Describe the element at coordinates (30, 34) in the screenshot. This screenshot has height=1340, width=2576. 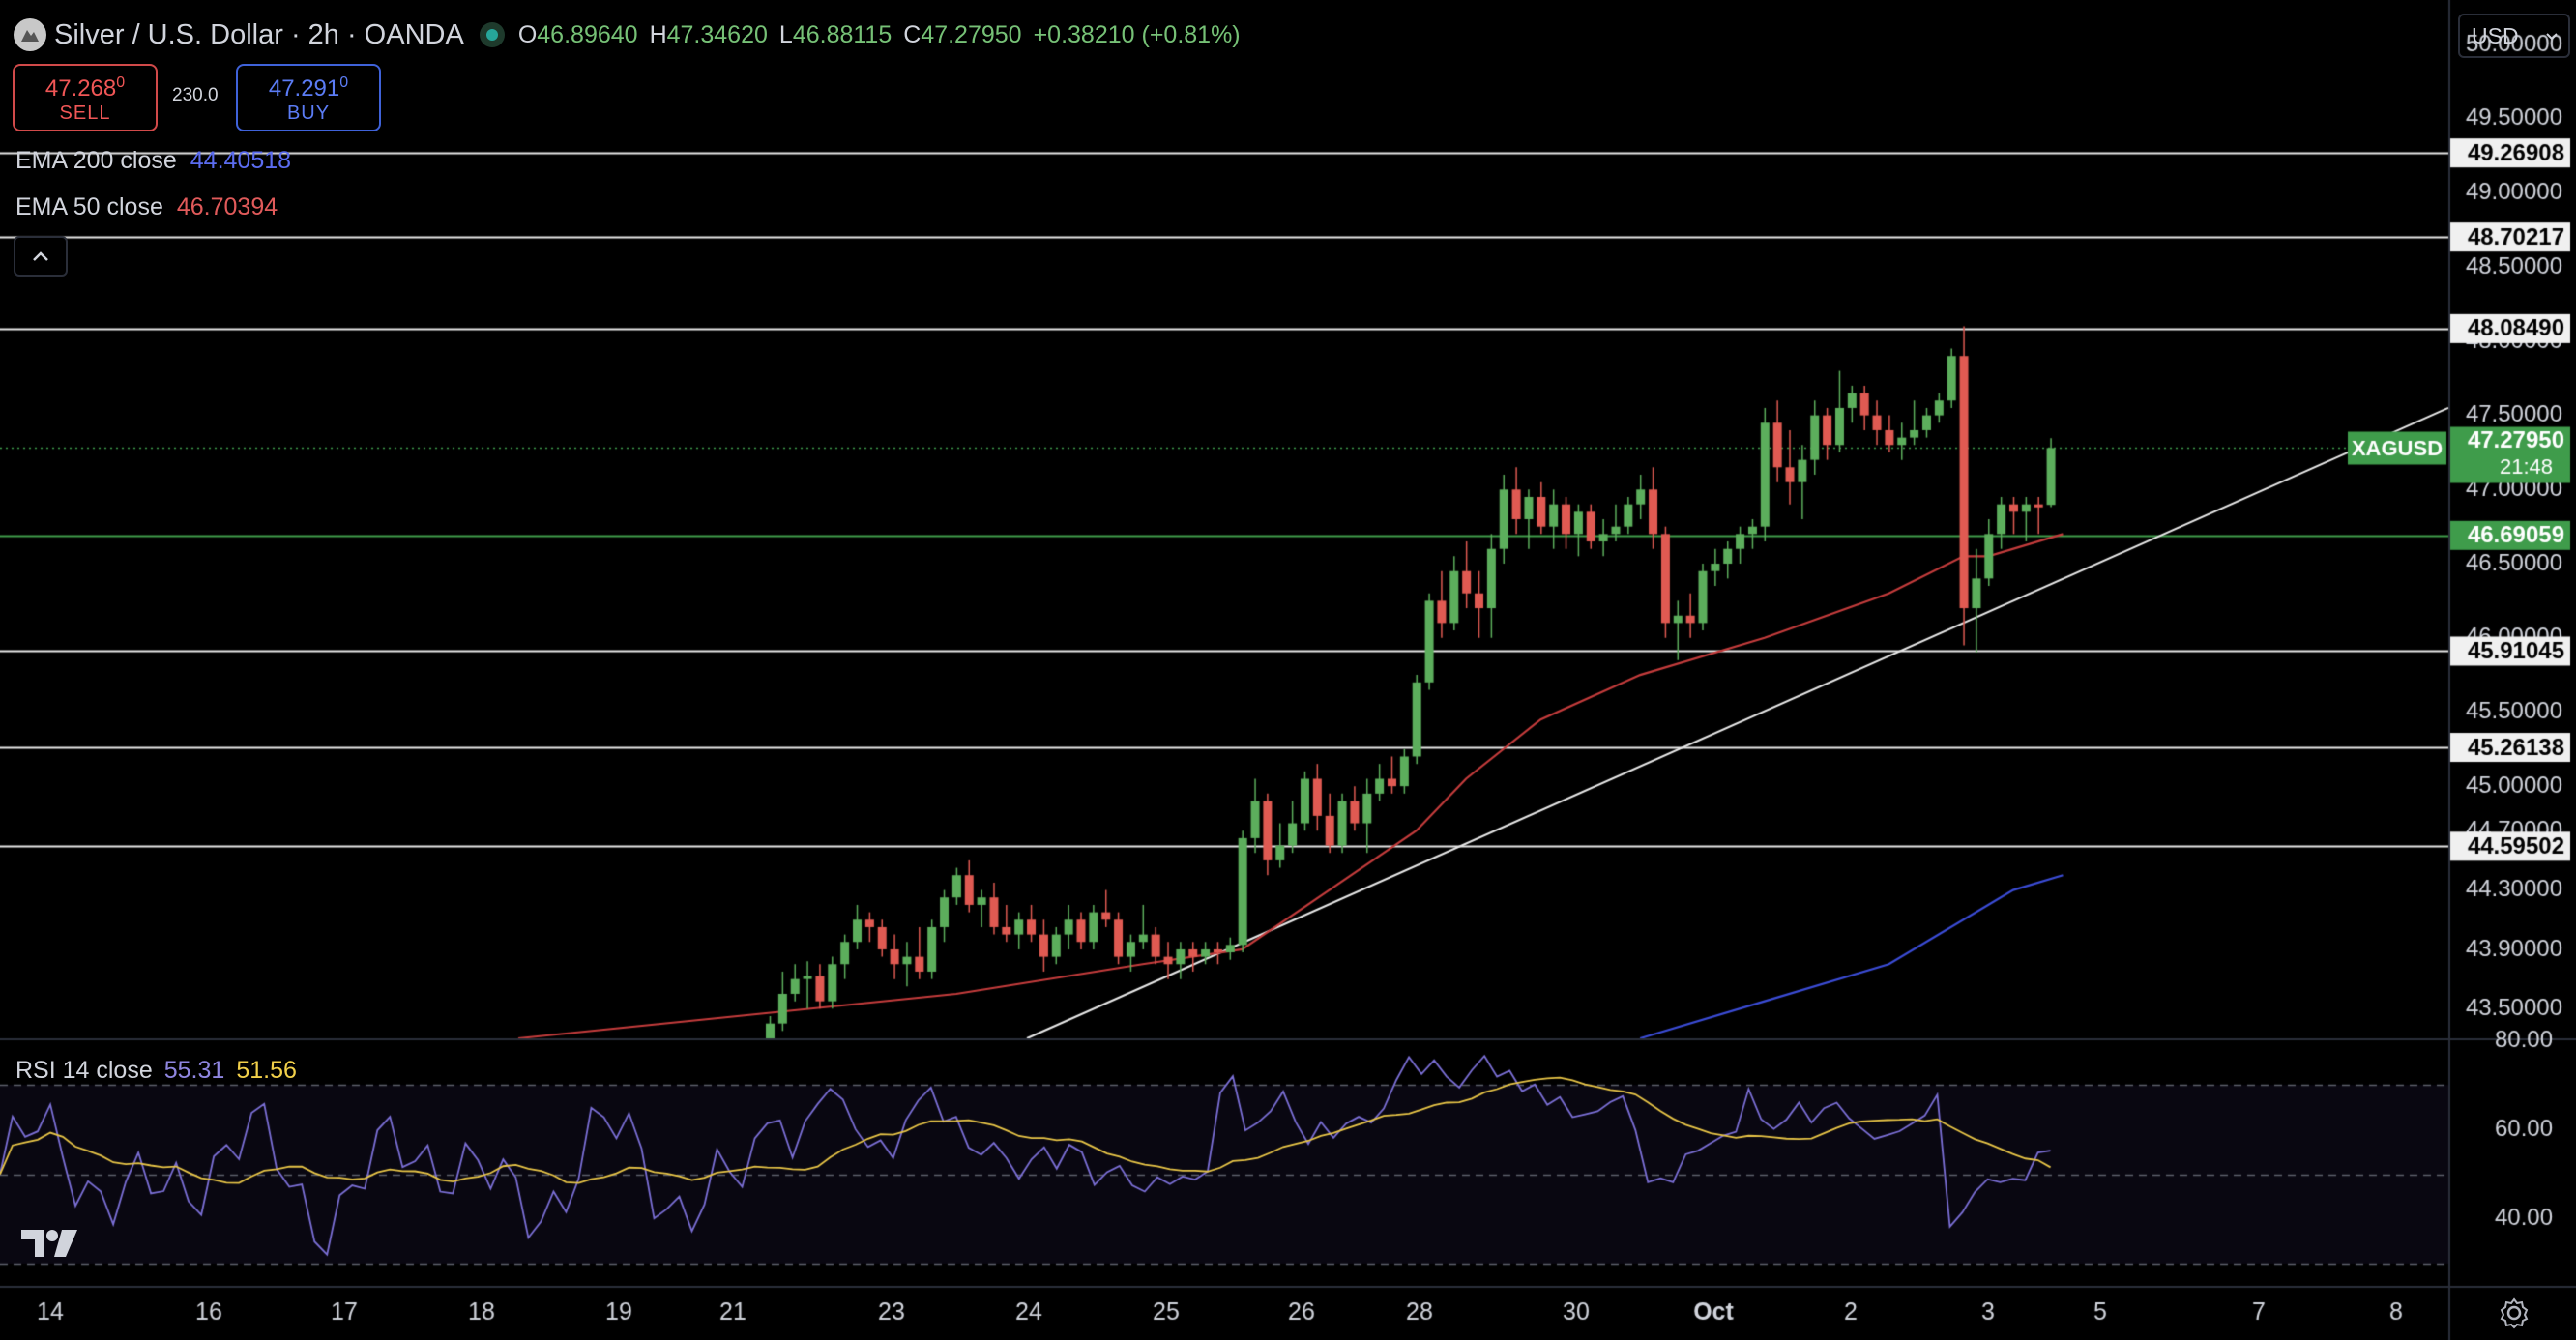
I see `silver-symbol-icon` at that location.